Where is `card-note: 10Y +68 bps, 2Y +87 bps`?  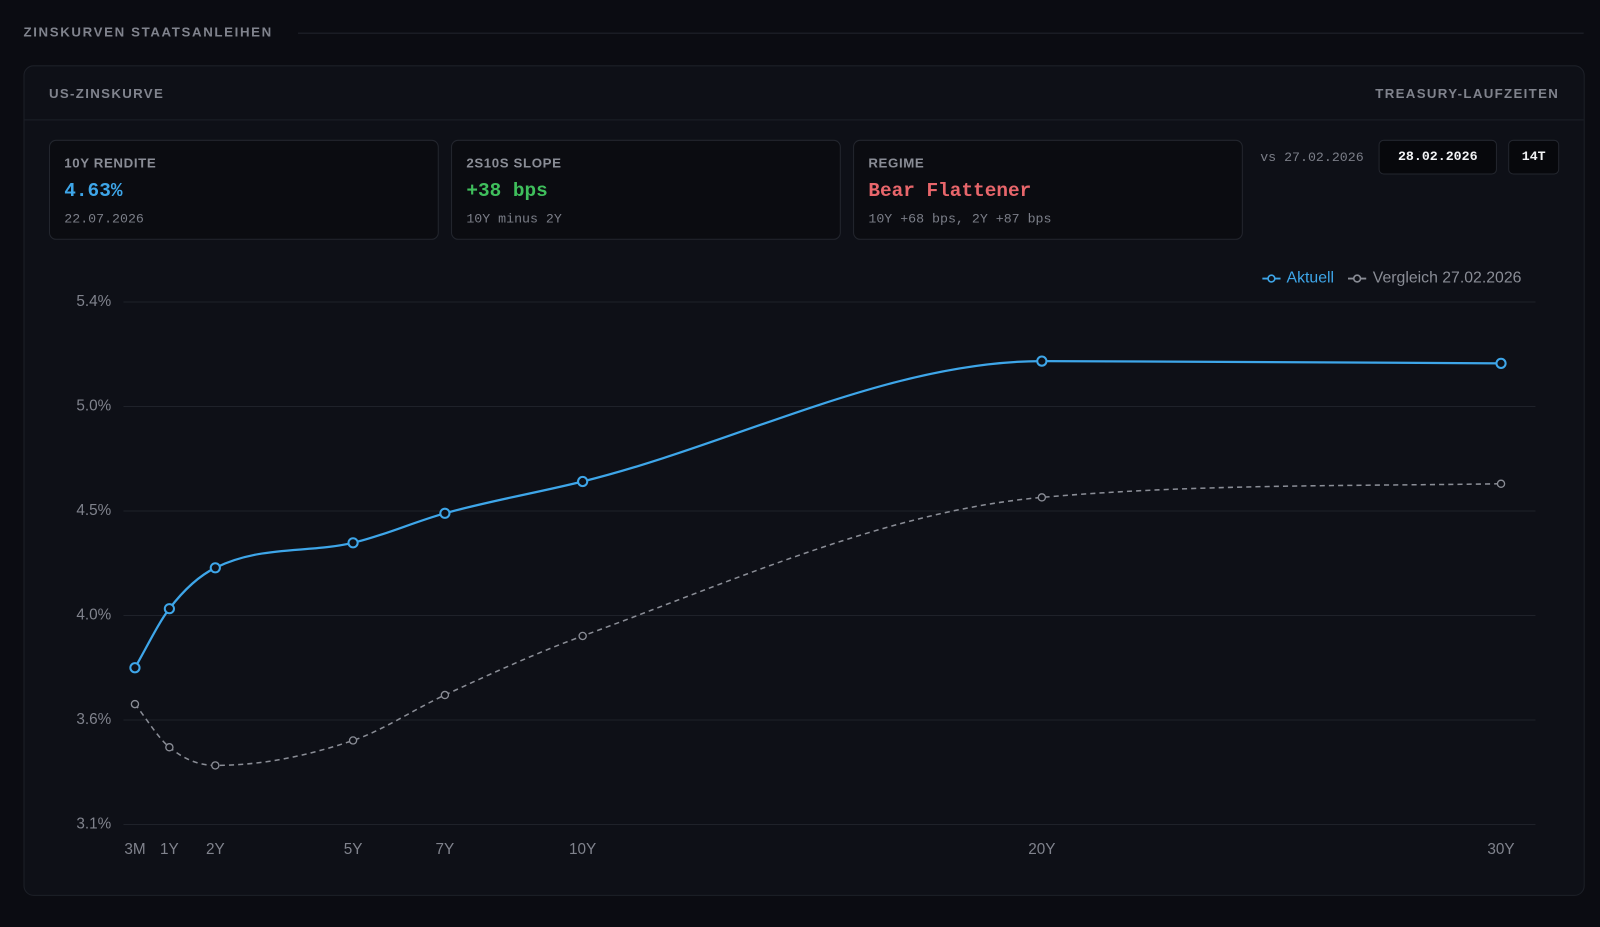
card-note: 10Y +68 bps, 2Y +87 bps is located at coordinates (960, 219).